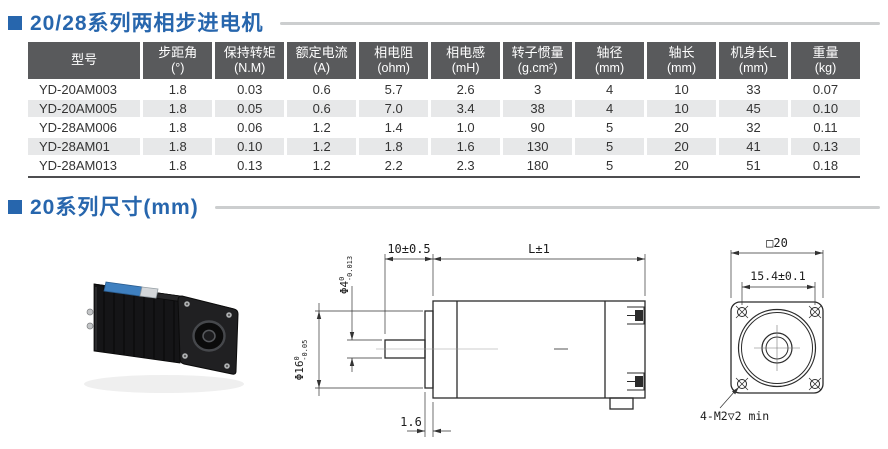  I want to click on pilot-dia-label: Φ160-0.05, so click(301, 360).